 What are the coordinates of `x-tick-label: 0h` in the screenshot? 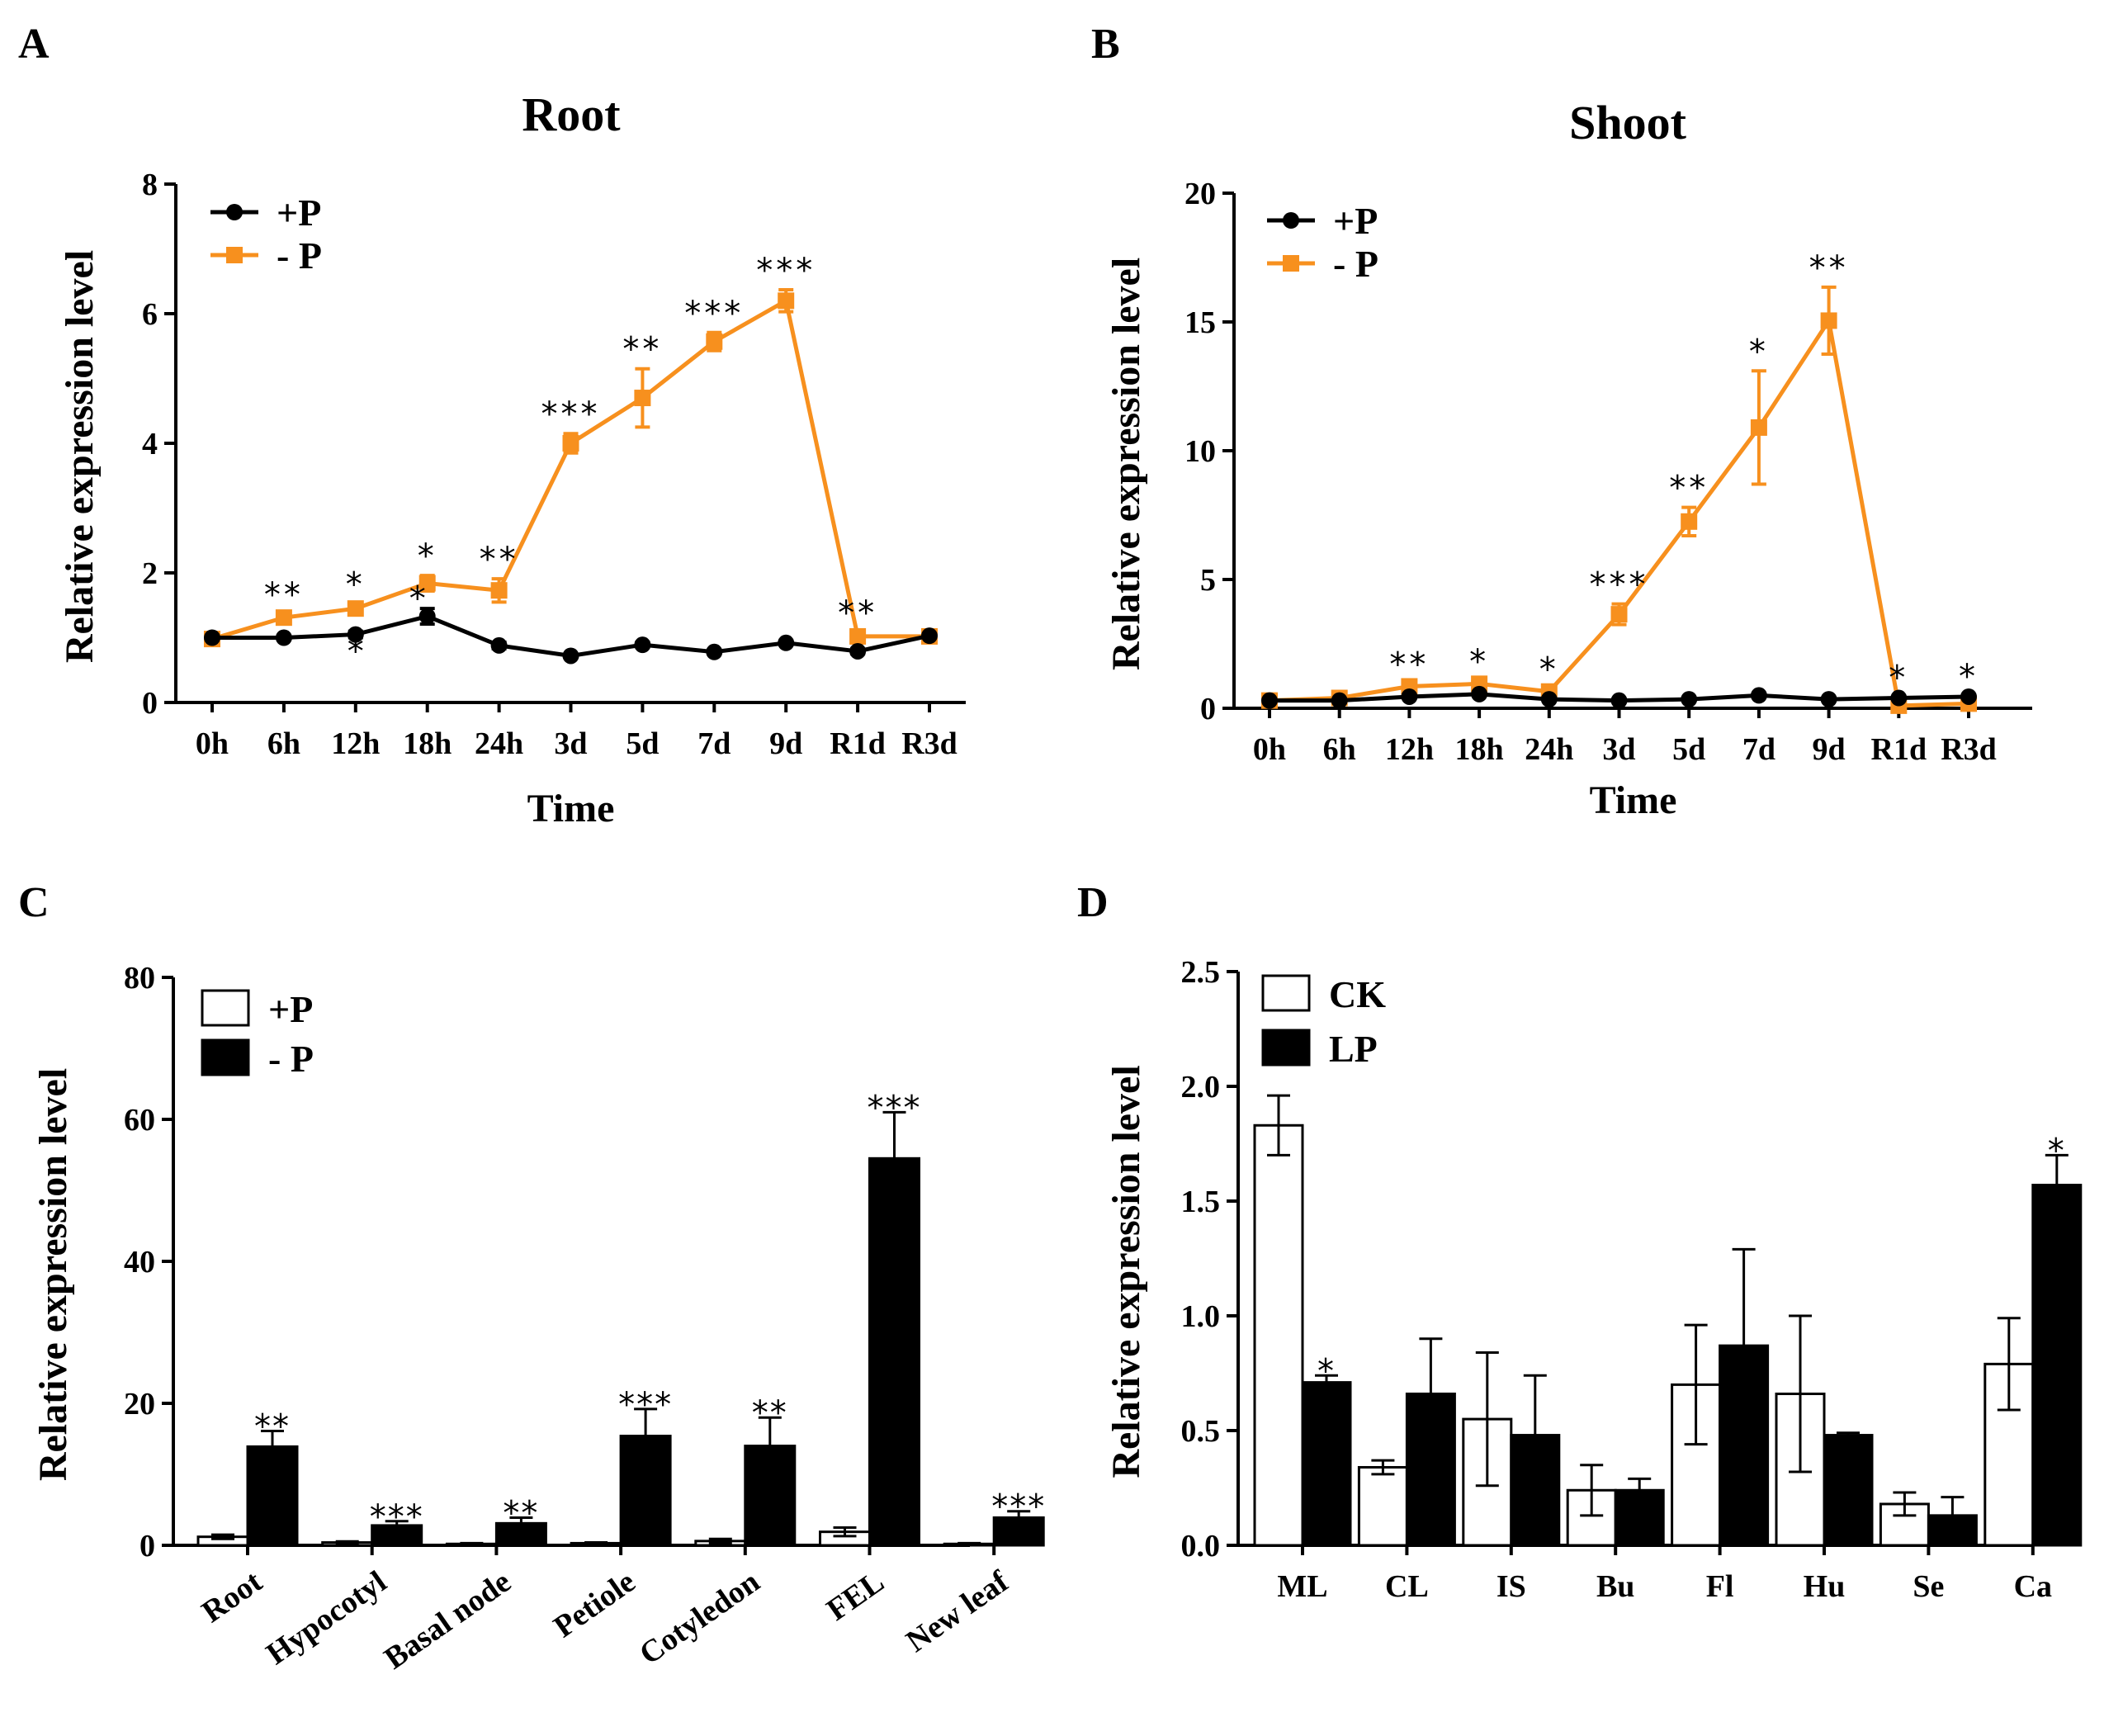 It's located at (212, 744).